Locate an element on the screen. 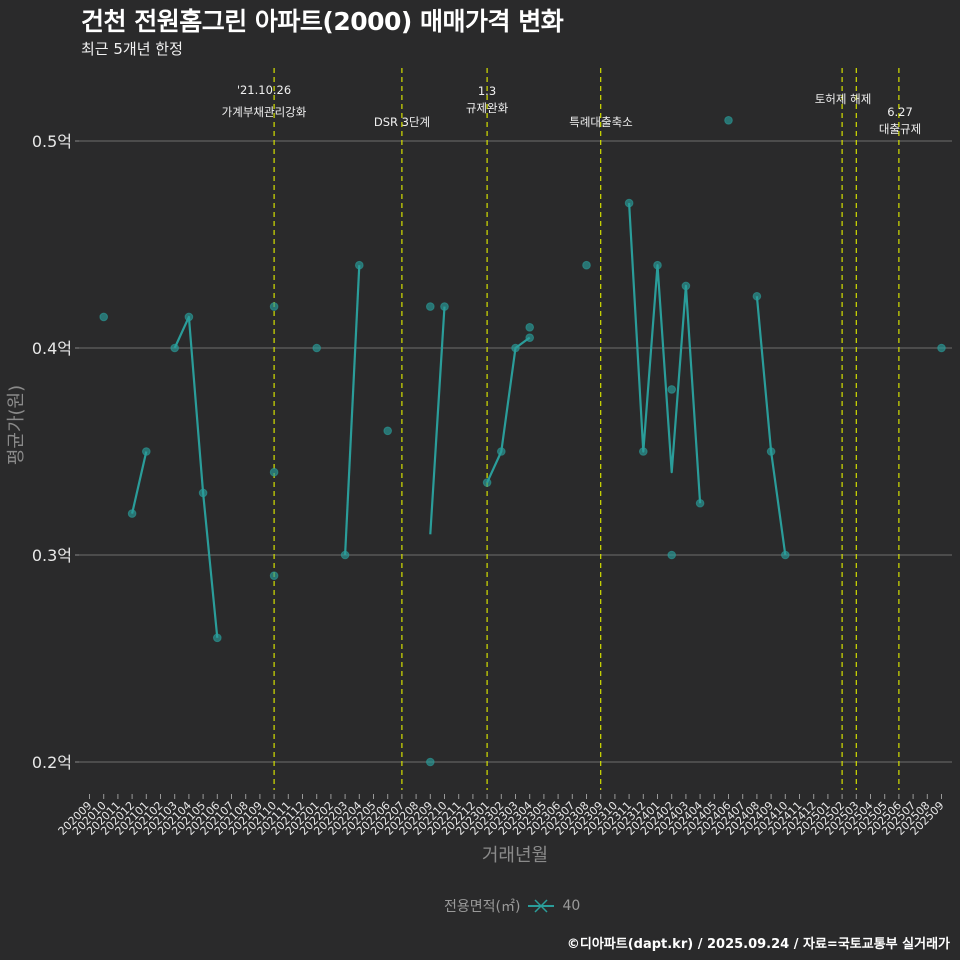  event-label-name: 특례대출축소 is located at coordinates (600, 122).